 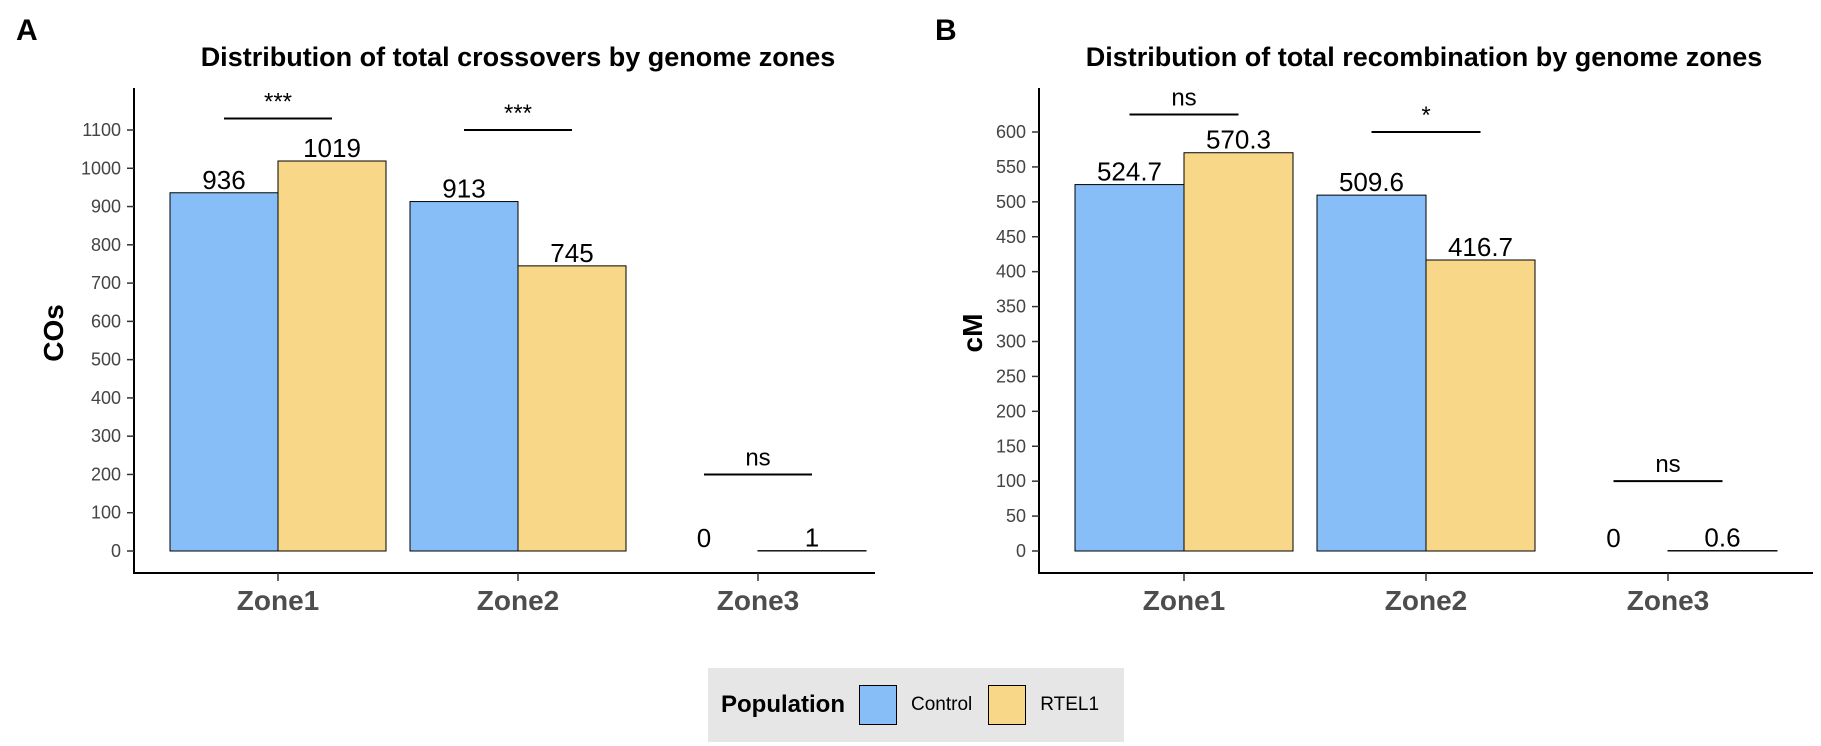 I want to click on panel-b-y-tick-label-550: 550, so click(x=1011, y=167).